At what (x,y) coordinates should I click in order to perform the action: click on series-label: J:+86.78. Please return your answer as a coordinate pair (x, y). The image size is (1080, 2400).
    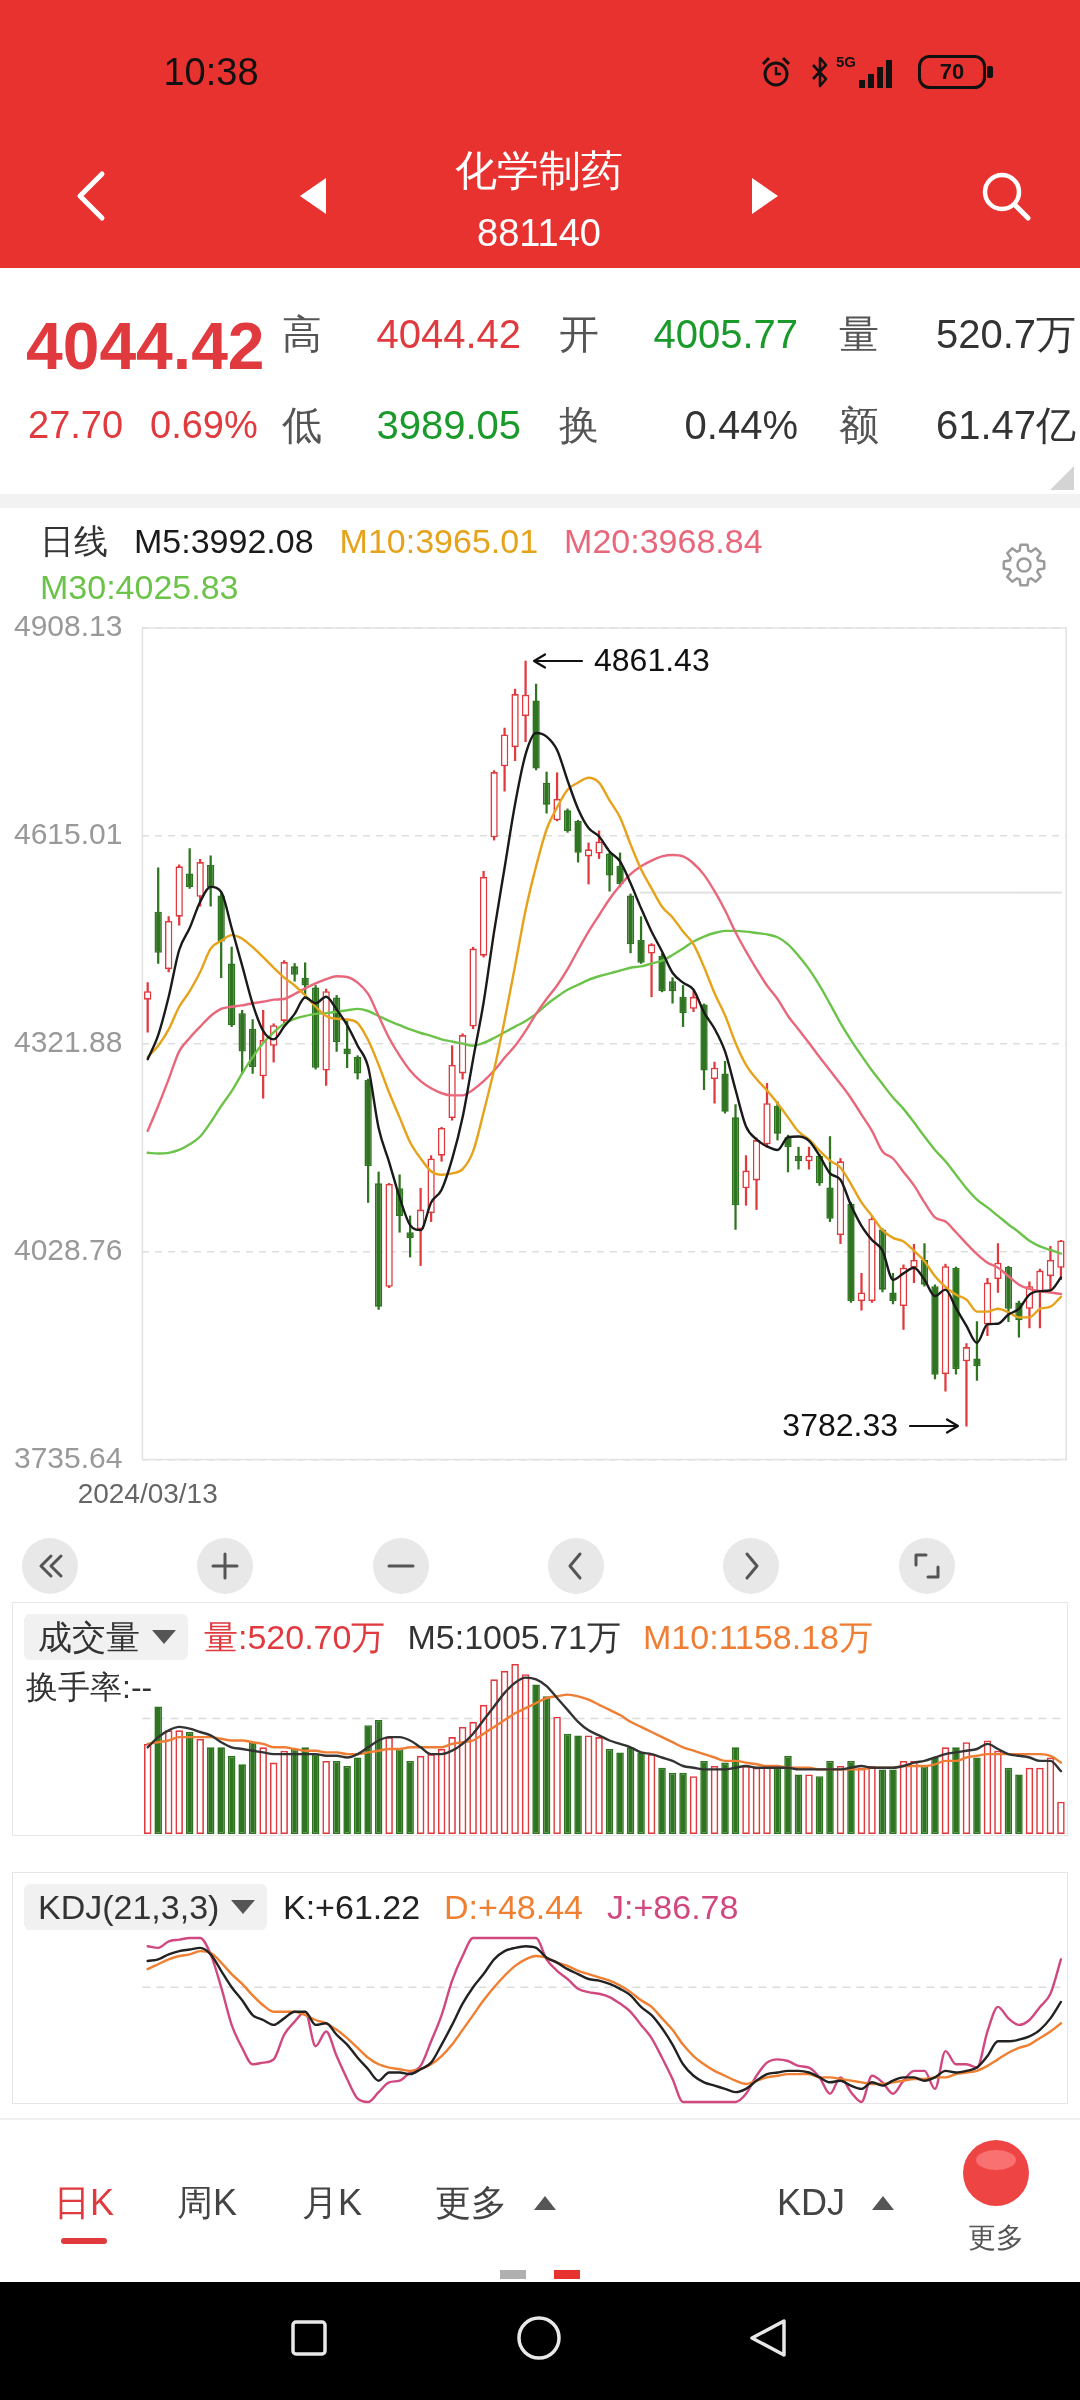
    Looking at the image, I should click on (673, 1907).